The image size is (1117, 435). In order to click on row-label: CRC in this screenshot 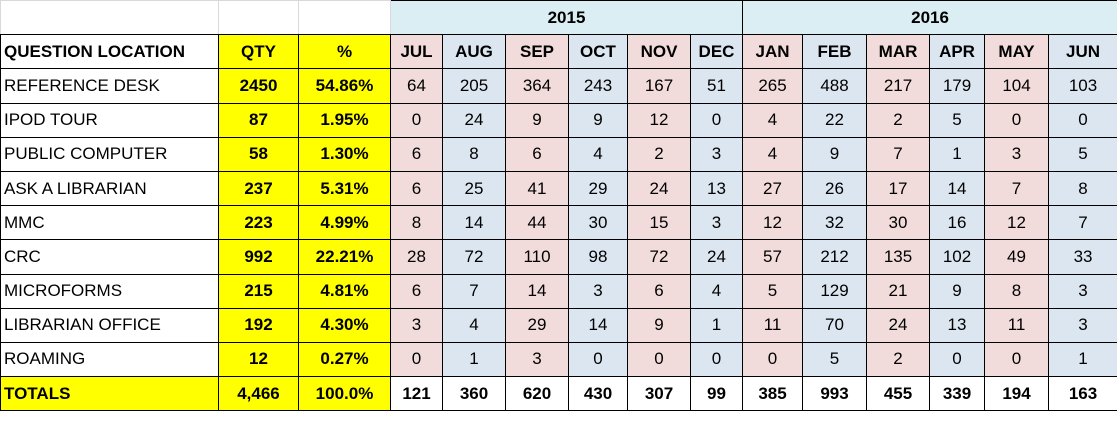, I will do `click(109, 257)`.